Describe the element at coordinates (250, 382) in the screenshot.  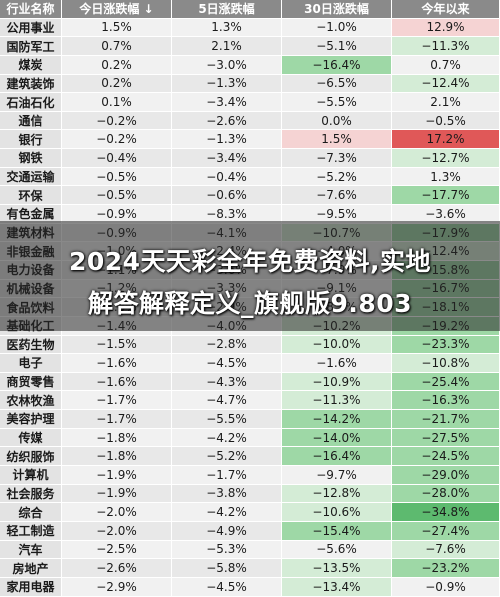
I see `table-row: 商贸零售 −1.6% −4.3% −10.9% −25.4%` at that location.